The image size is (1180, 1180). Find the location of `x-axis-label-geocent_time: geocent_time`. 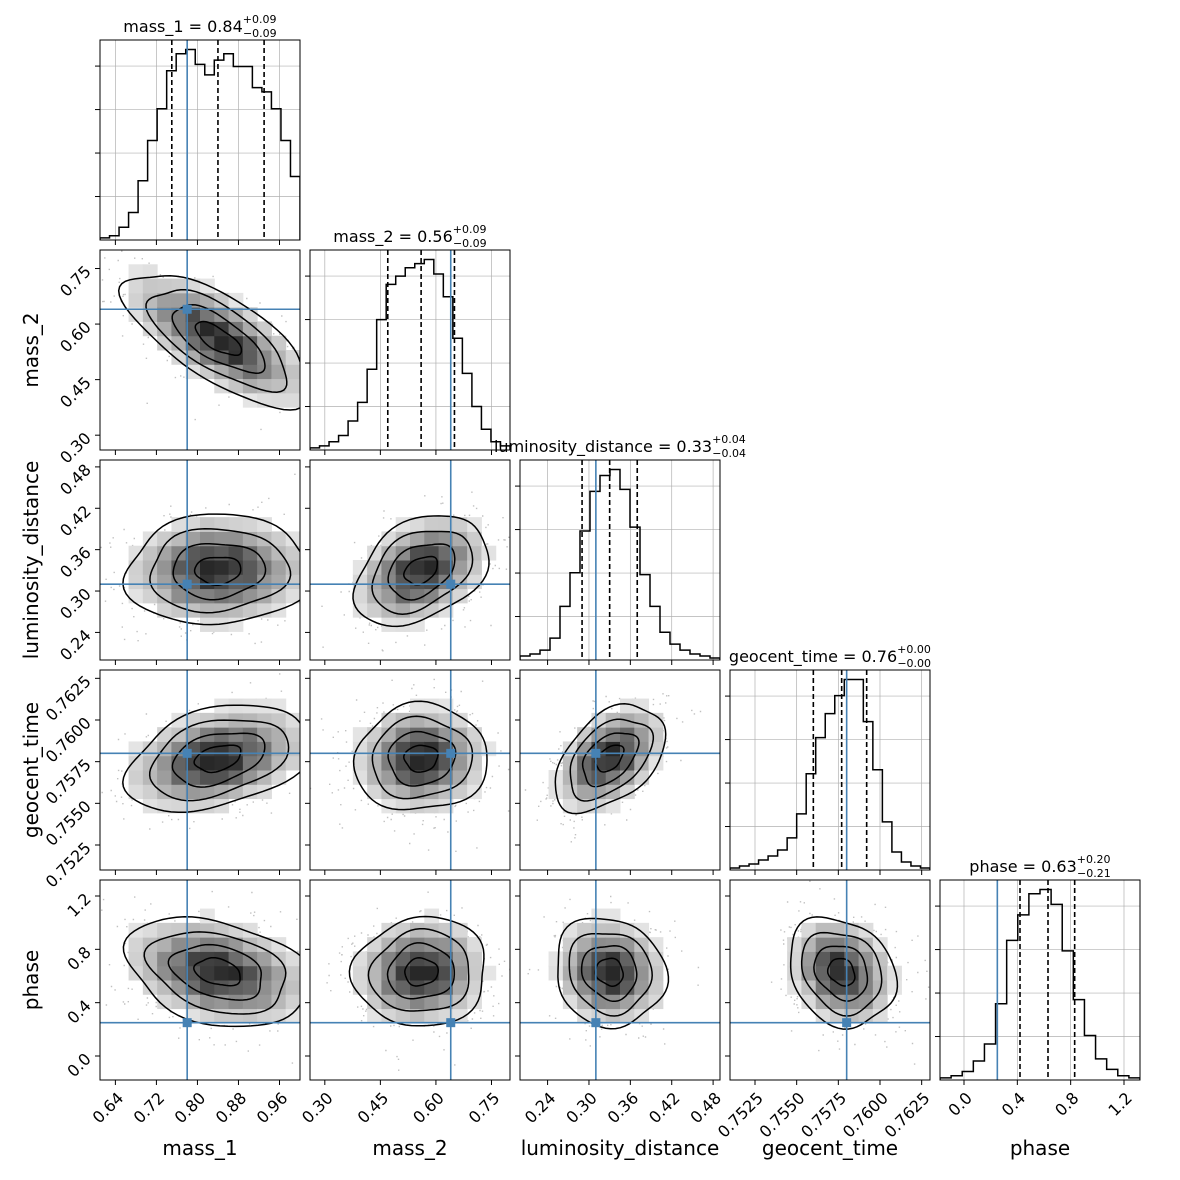

x-axis-label-geocent_time: geocent_time is located at coordinates (830, 1148).